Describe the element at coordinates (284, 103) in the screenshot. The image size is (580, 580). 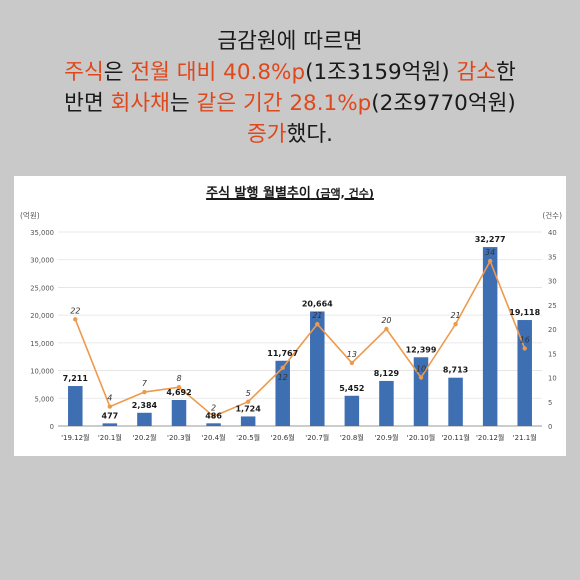
I see `headline-highlight: 같은 기간 28.1%p` at that location.